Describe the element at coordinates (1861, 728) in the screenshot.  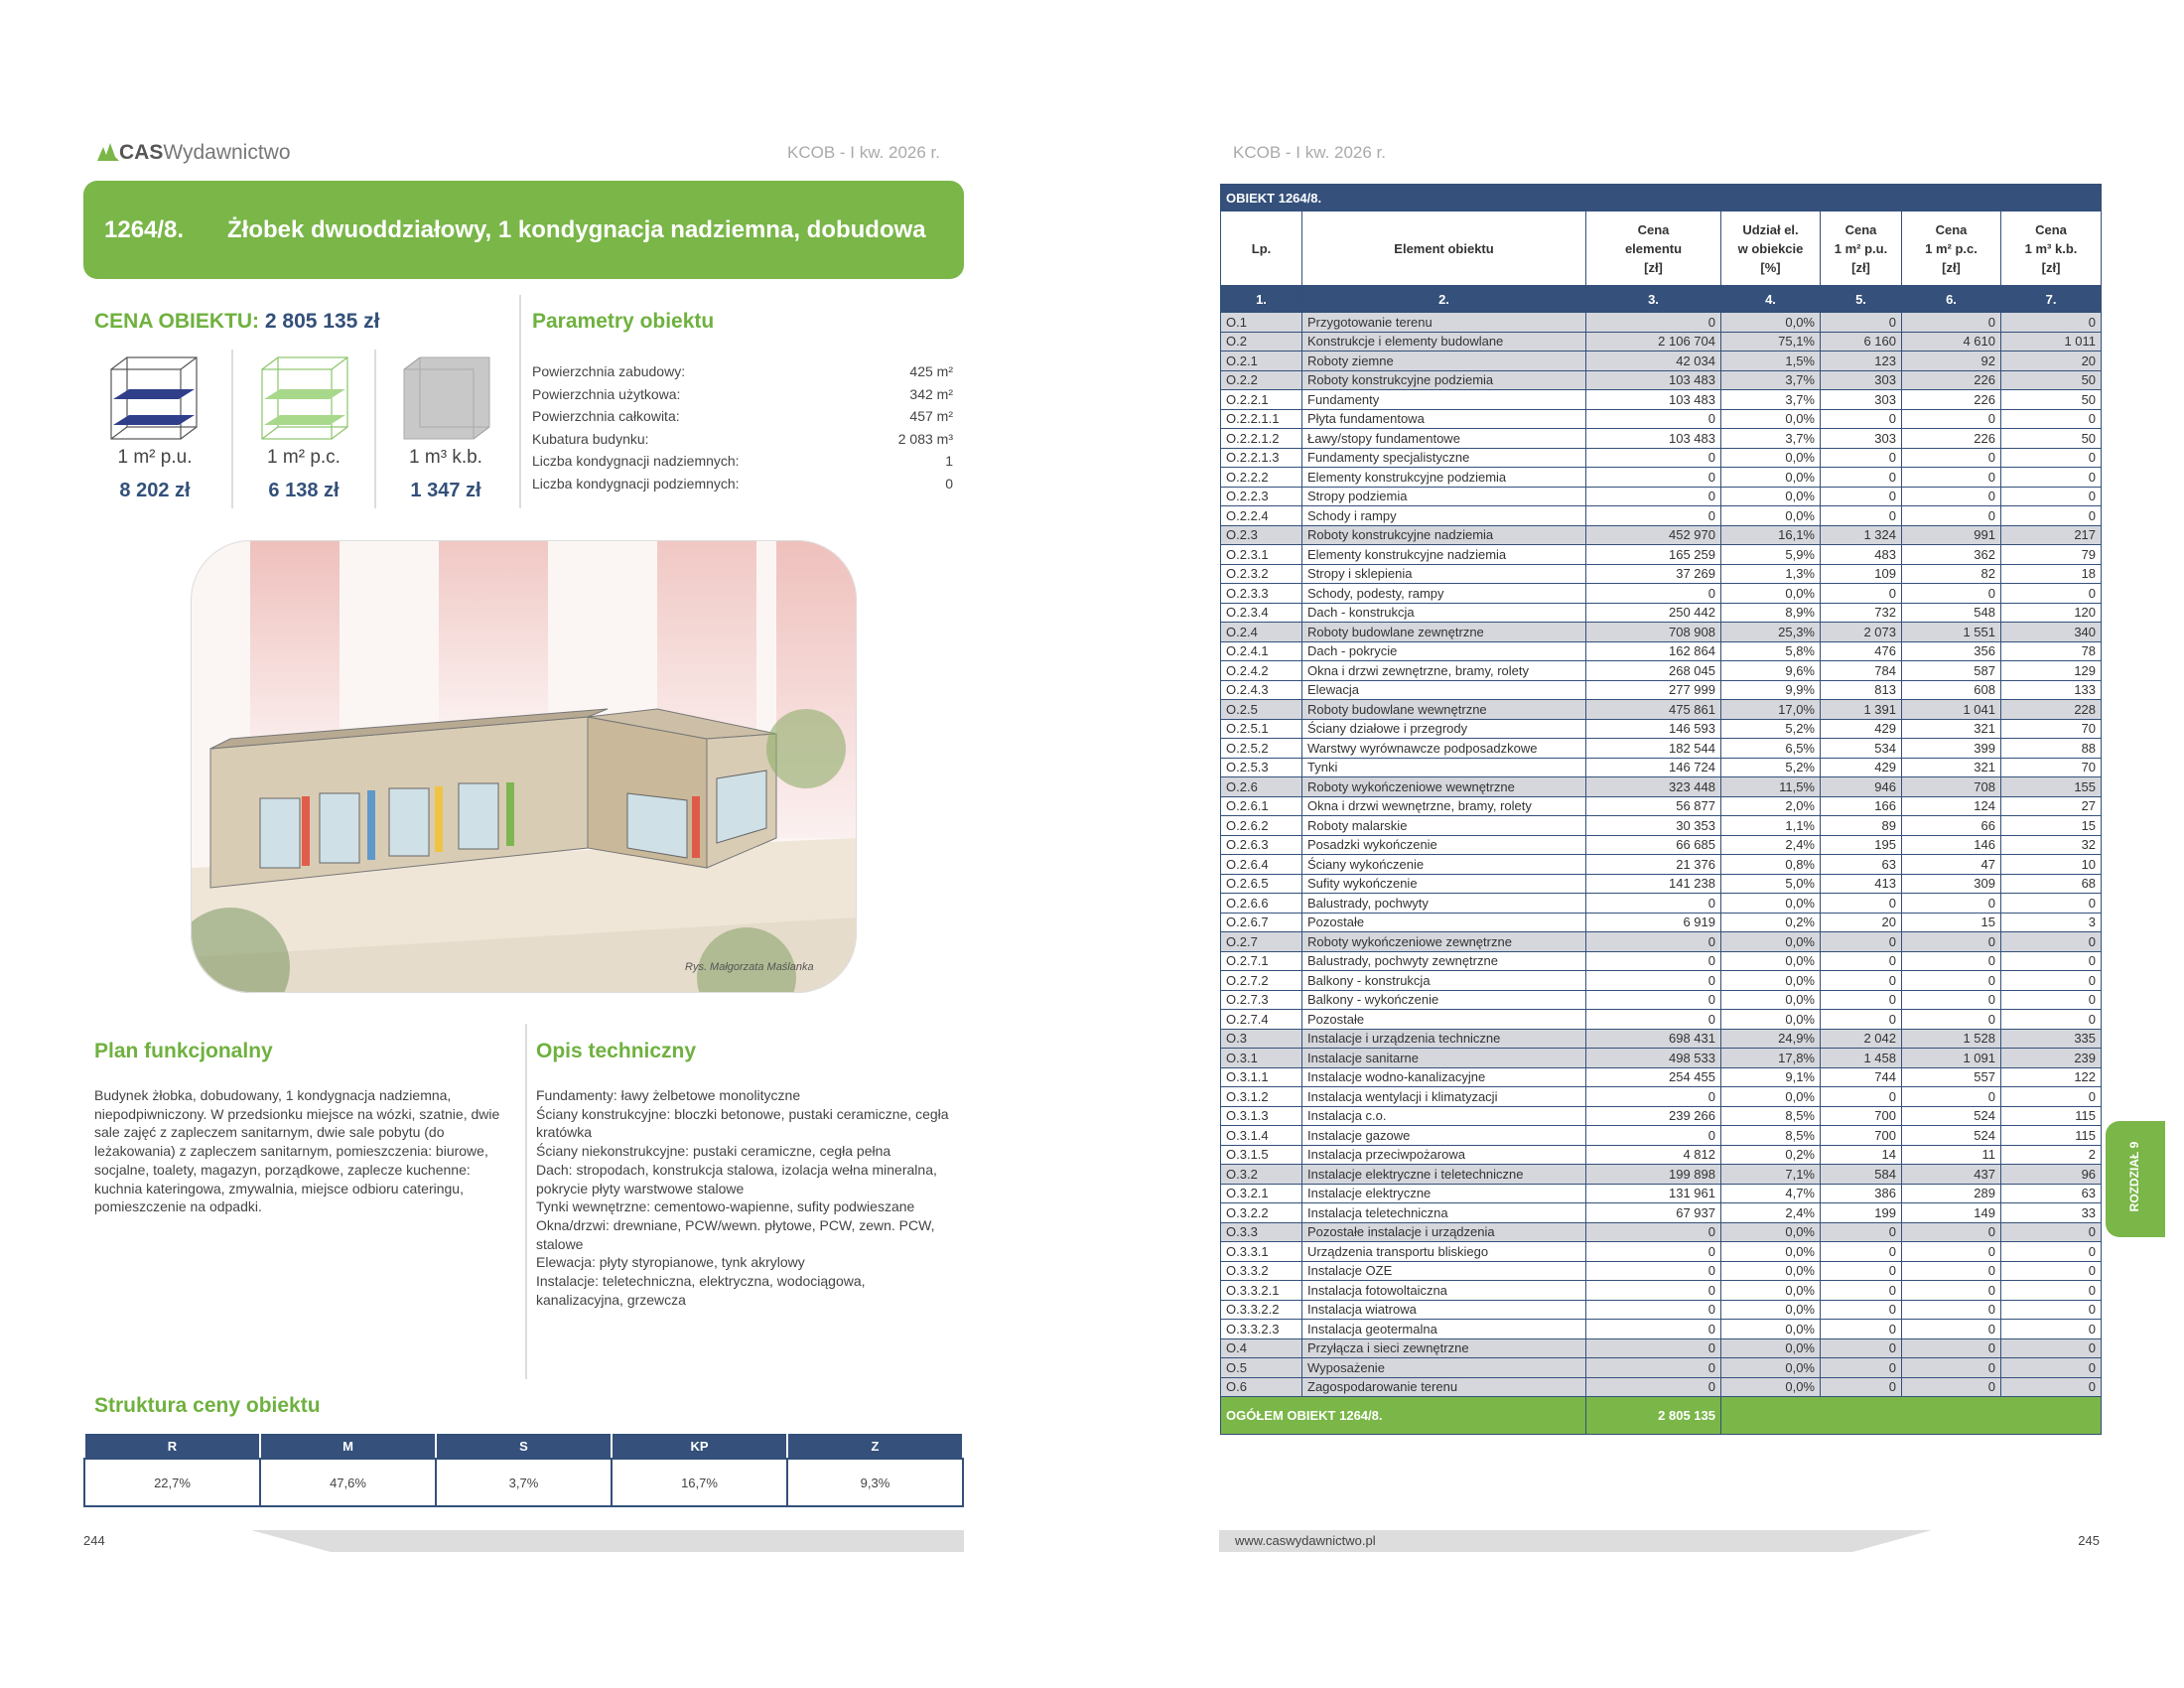
I see `row-value: 429` at that location.